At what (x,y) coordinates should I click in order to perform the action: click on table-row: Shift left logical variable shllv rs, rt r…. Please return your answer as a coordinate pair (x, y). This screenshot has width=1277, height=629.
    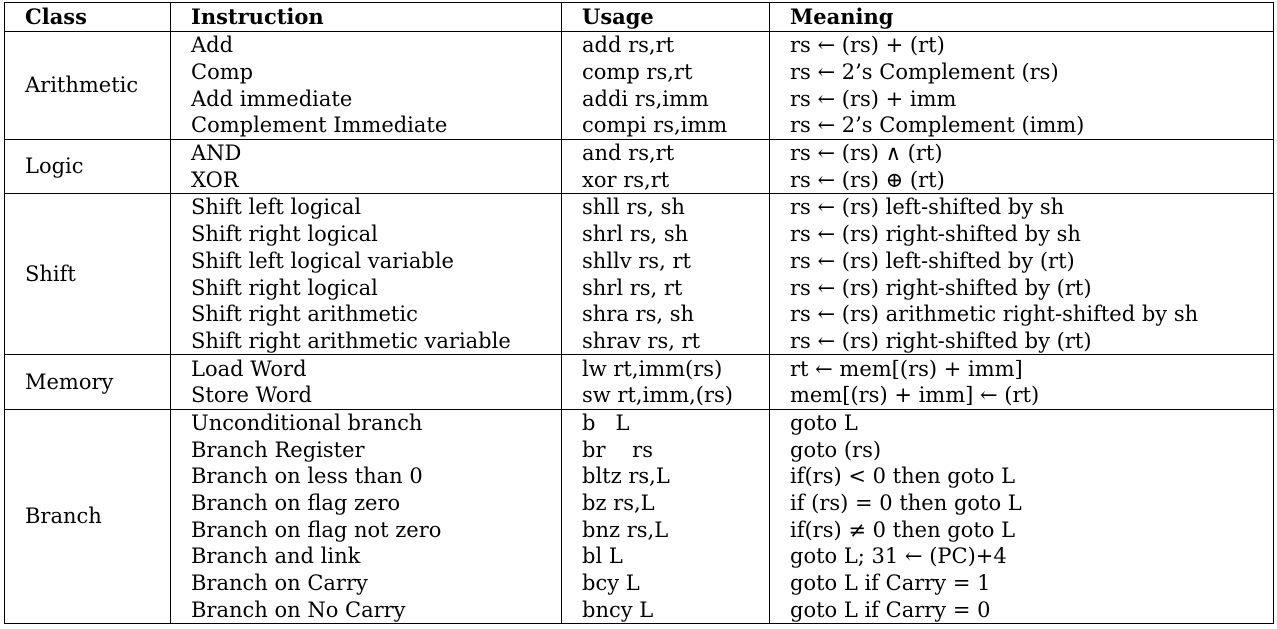
    Looking at the image, I should click on (639, 261).